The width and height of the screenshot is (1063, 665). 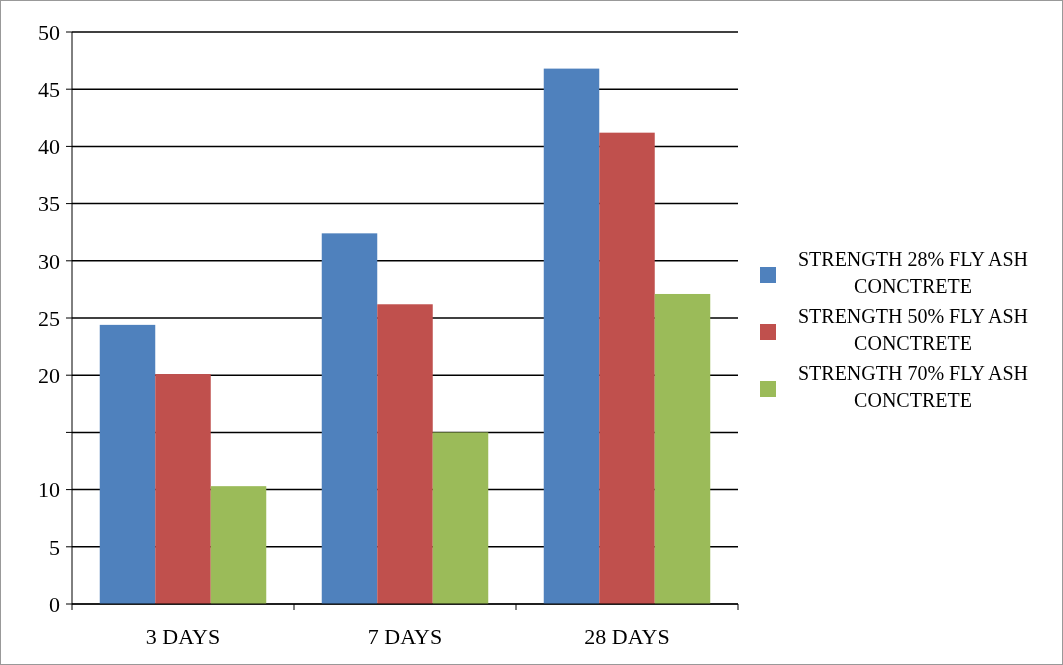 What do you see at coordinates (49, 32) in the screenshot?
I see `y-tick-label: 50` at bounding box center [49, 32].